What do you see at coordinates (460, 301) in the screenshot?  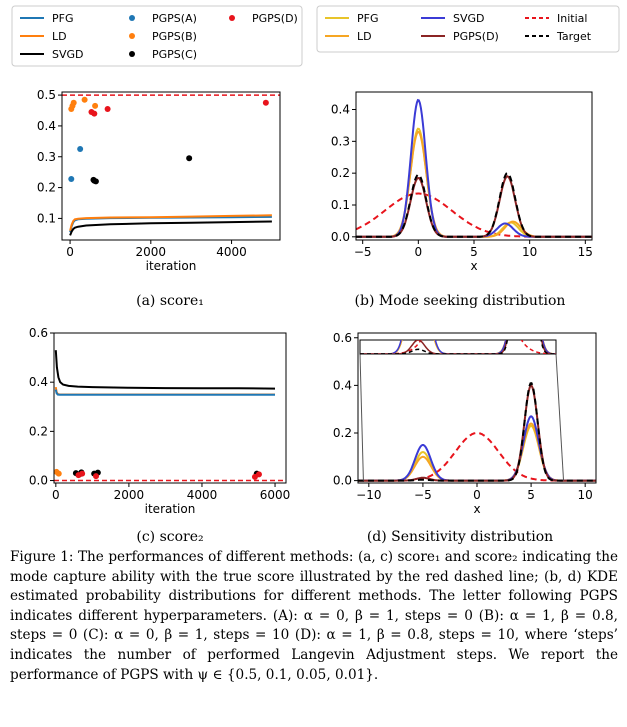 I see `subcaption-b: (b) Mode seeking distribution` at bounding box center [460, 301].